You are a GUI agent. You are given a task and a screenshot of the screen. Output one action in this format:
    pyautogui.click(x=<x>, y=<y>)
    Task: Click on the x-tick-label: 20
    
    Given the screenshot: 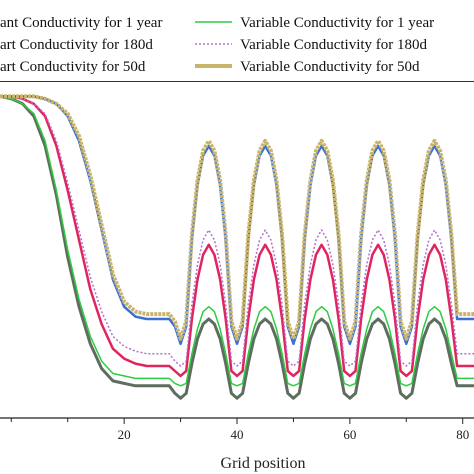 What is the action you would take?
    pyautogui.click(x=124, y=434)
    